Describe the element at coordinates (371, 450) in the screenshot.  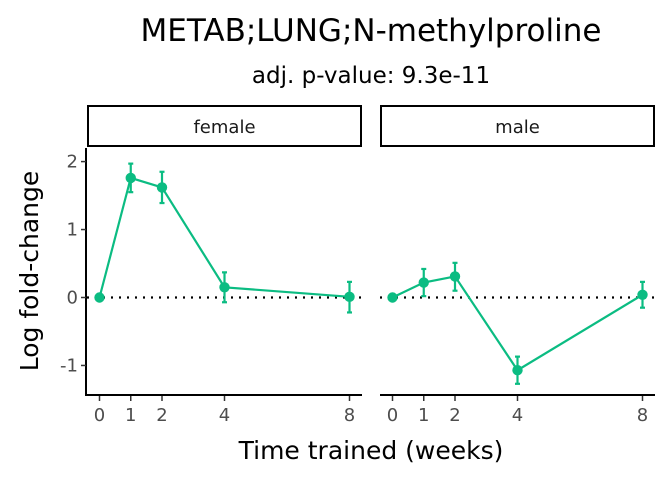
I see `x-axis-label: Time trained (weeks)` at that location.